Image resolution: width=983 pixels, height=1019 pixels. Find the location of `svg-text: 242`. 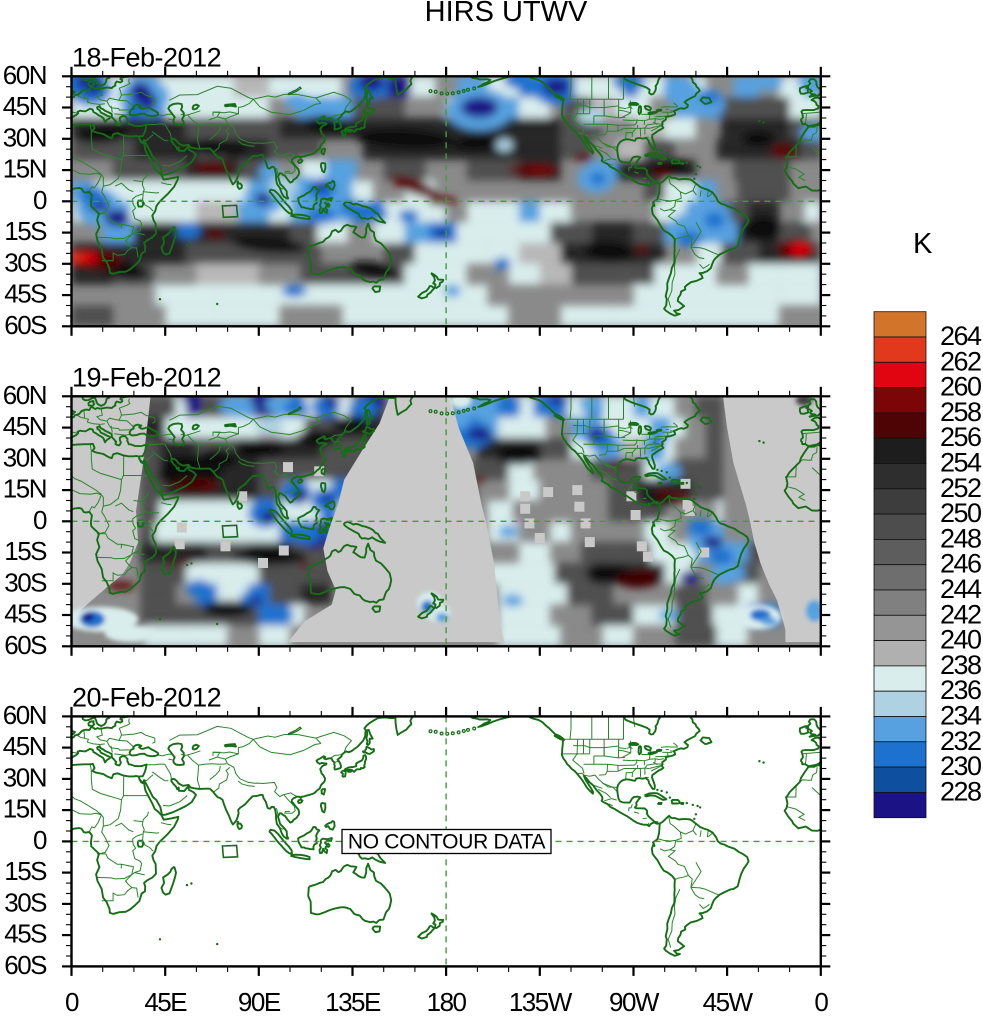

svg-text: 242 is located at coordinates (960, 614).